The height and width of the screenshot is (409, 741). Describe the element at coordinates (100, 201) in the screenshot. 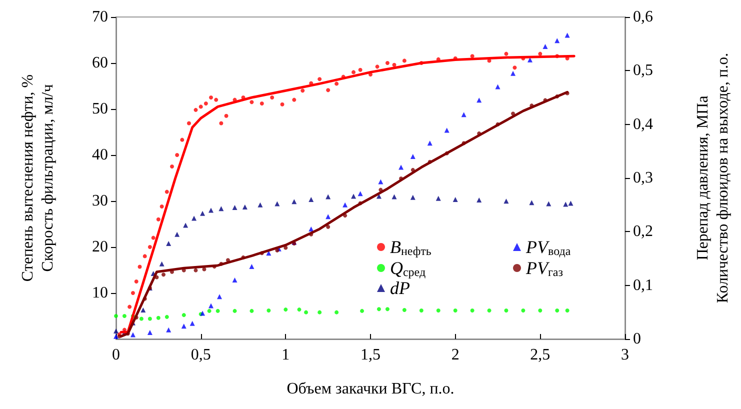

I see `y-tick-label: 30` at that location.